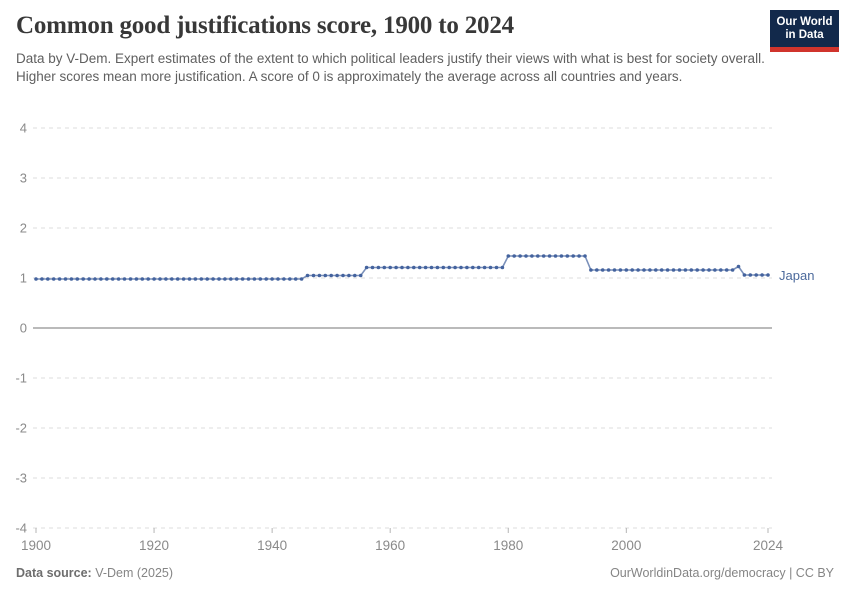 The image size is (850, 600). Describe the element at coordinates (419, 267) in the screenshot. I see `data-point-japan-1965` at that location.